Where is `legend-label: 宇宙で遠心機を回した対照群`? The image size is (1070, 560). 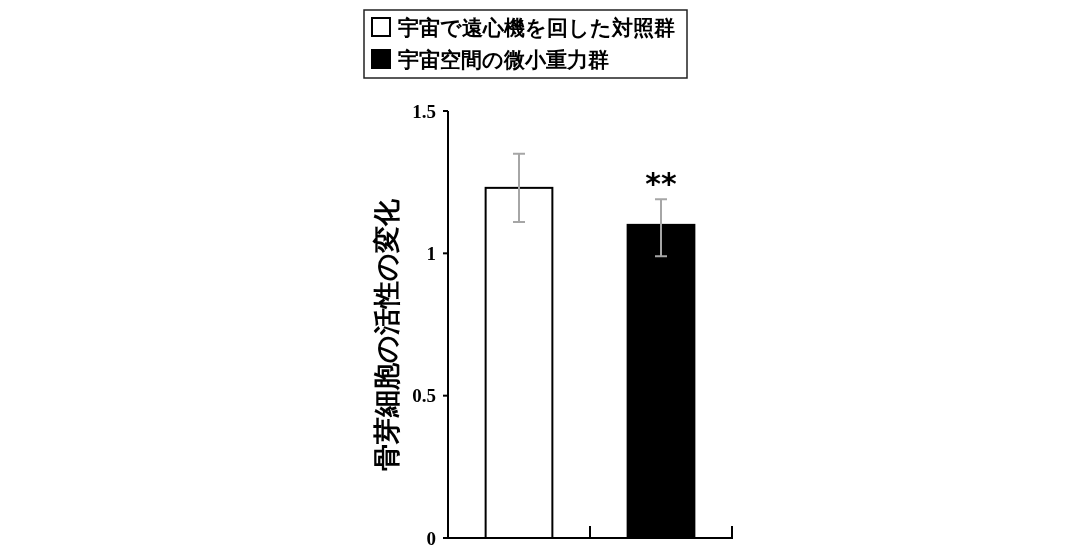 legend-label: 宇宙で遠心機を回した対照群 is located at coordinates (536, 27).